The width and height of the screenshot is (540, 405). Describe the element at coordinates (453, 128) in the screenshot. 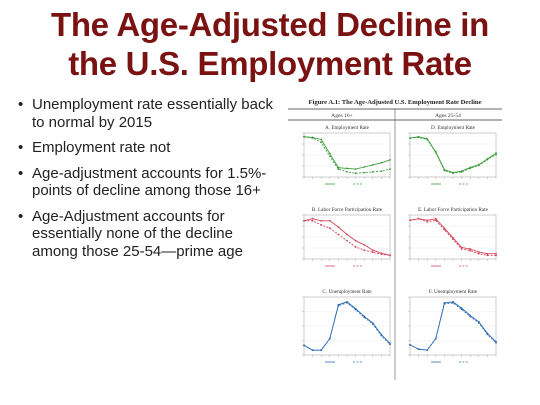

I see `panel-title: D. Employment Rate` at that location.